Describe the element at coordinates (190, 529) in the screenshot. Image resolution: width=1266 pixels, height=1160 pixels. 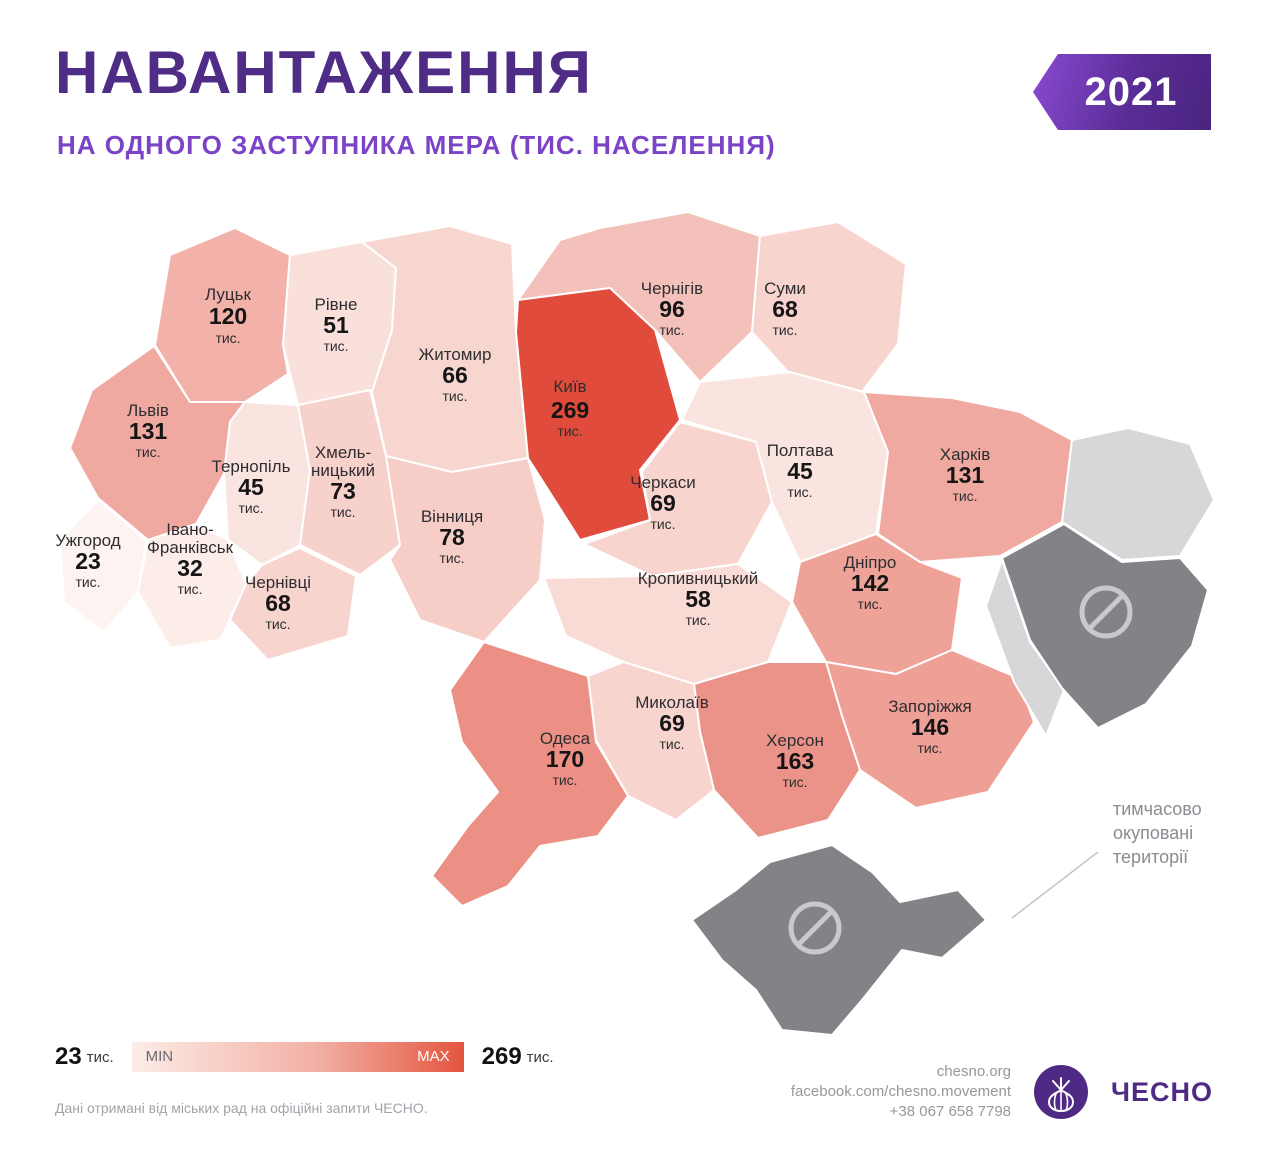
I see `svg-text: Івано-` at that location.